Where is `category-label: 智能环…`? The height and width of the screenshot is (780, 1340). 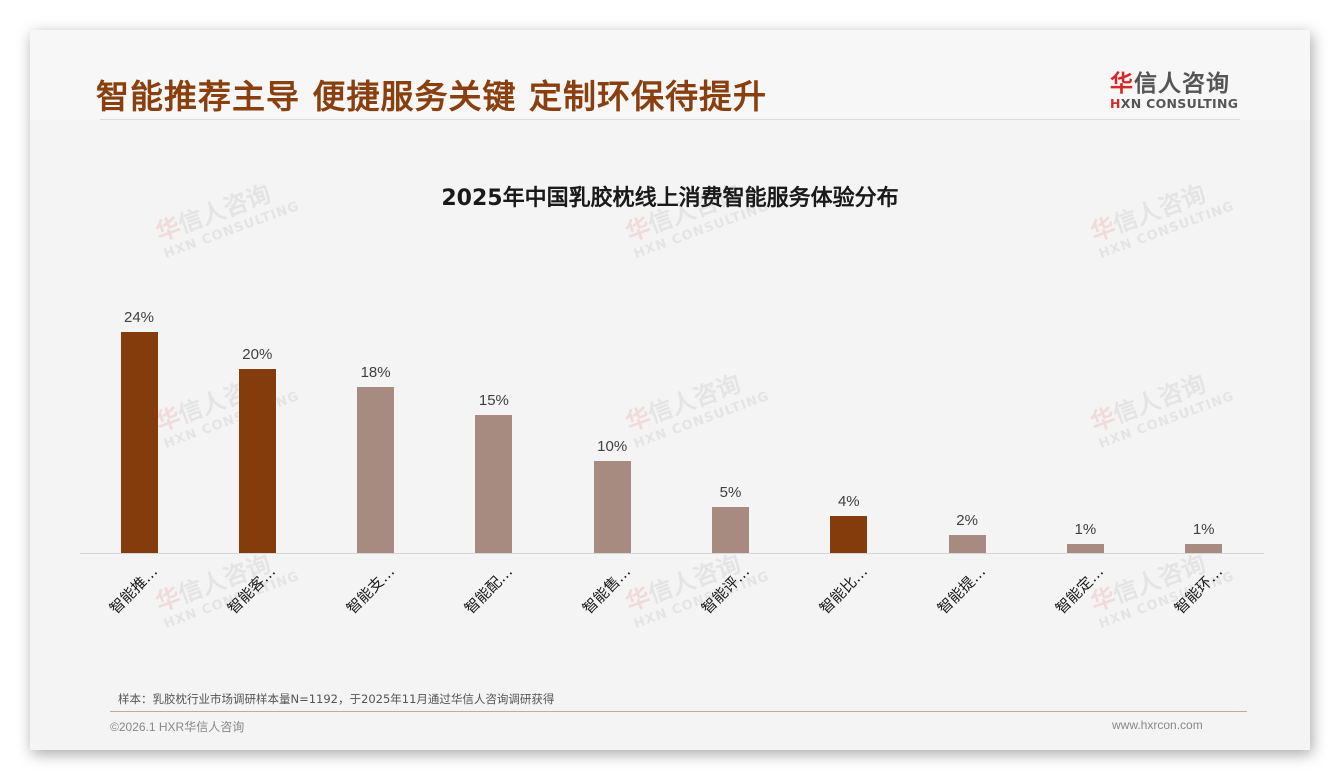 category-label: 智能环… is located at coordinates (1198, 590).